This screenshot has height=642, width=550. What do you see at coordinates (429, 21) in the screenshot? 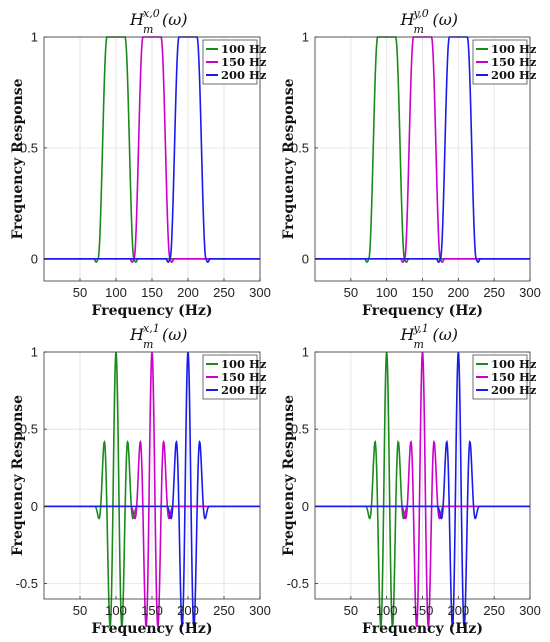
I see `chart-title: Hm y,0 (ω)` at bounding box center [429, 21].